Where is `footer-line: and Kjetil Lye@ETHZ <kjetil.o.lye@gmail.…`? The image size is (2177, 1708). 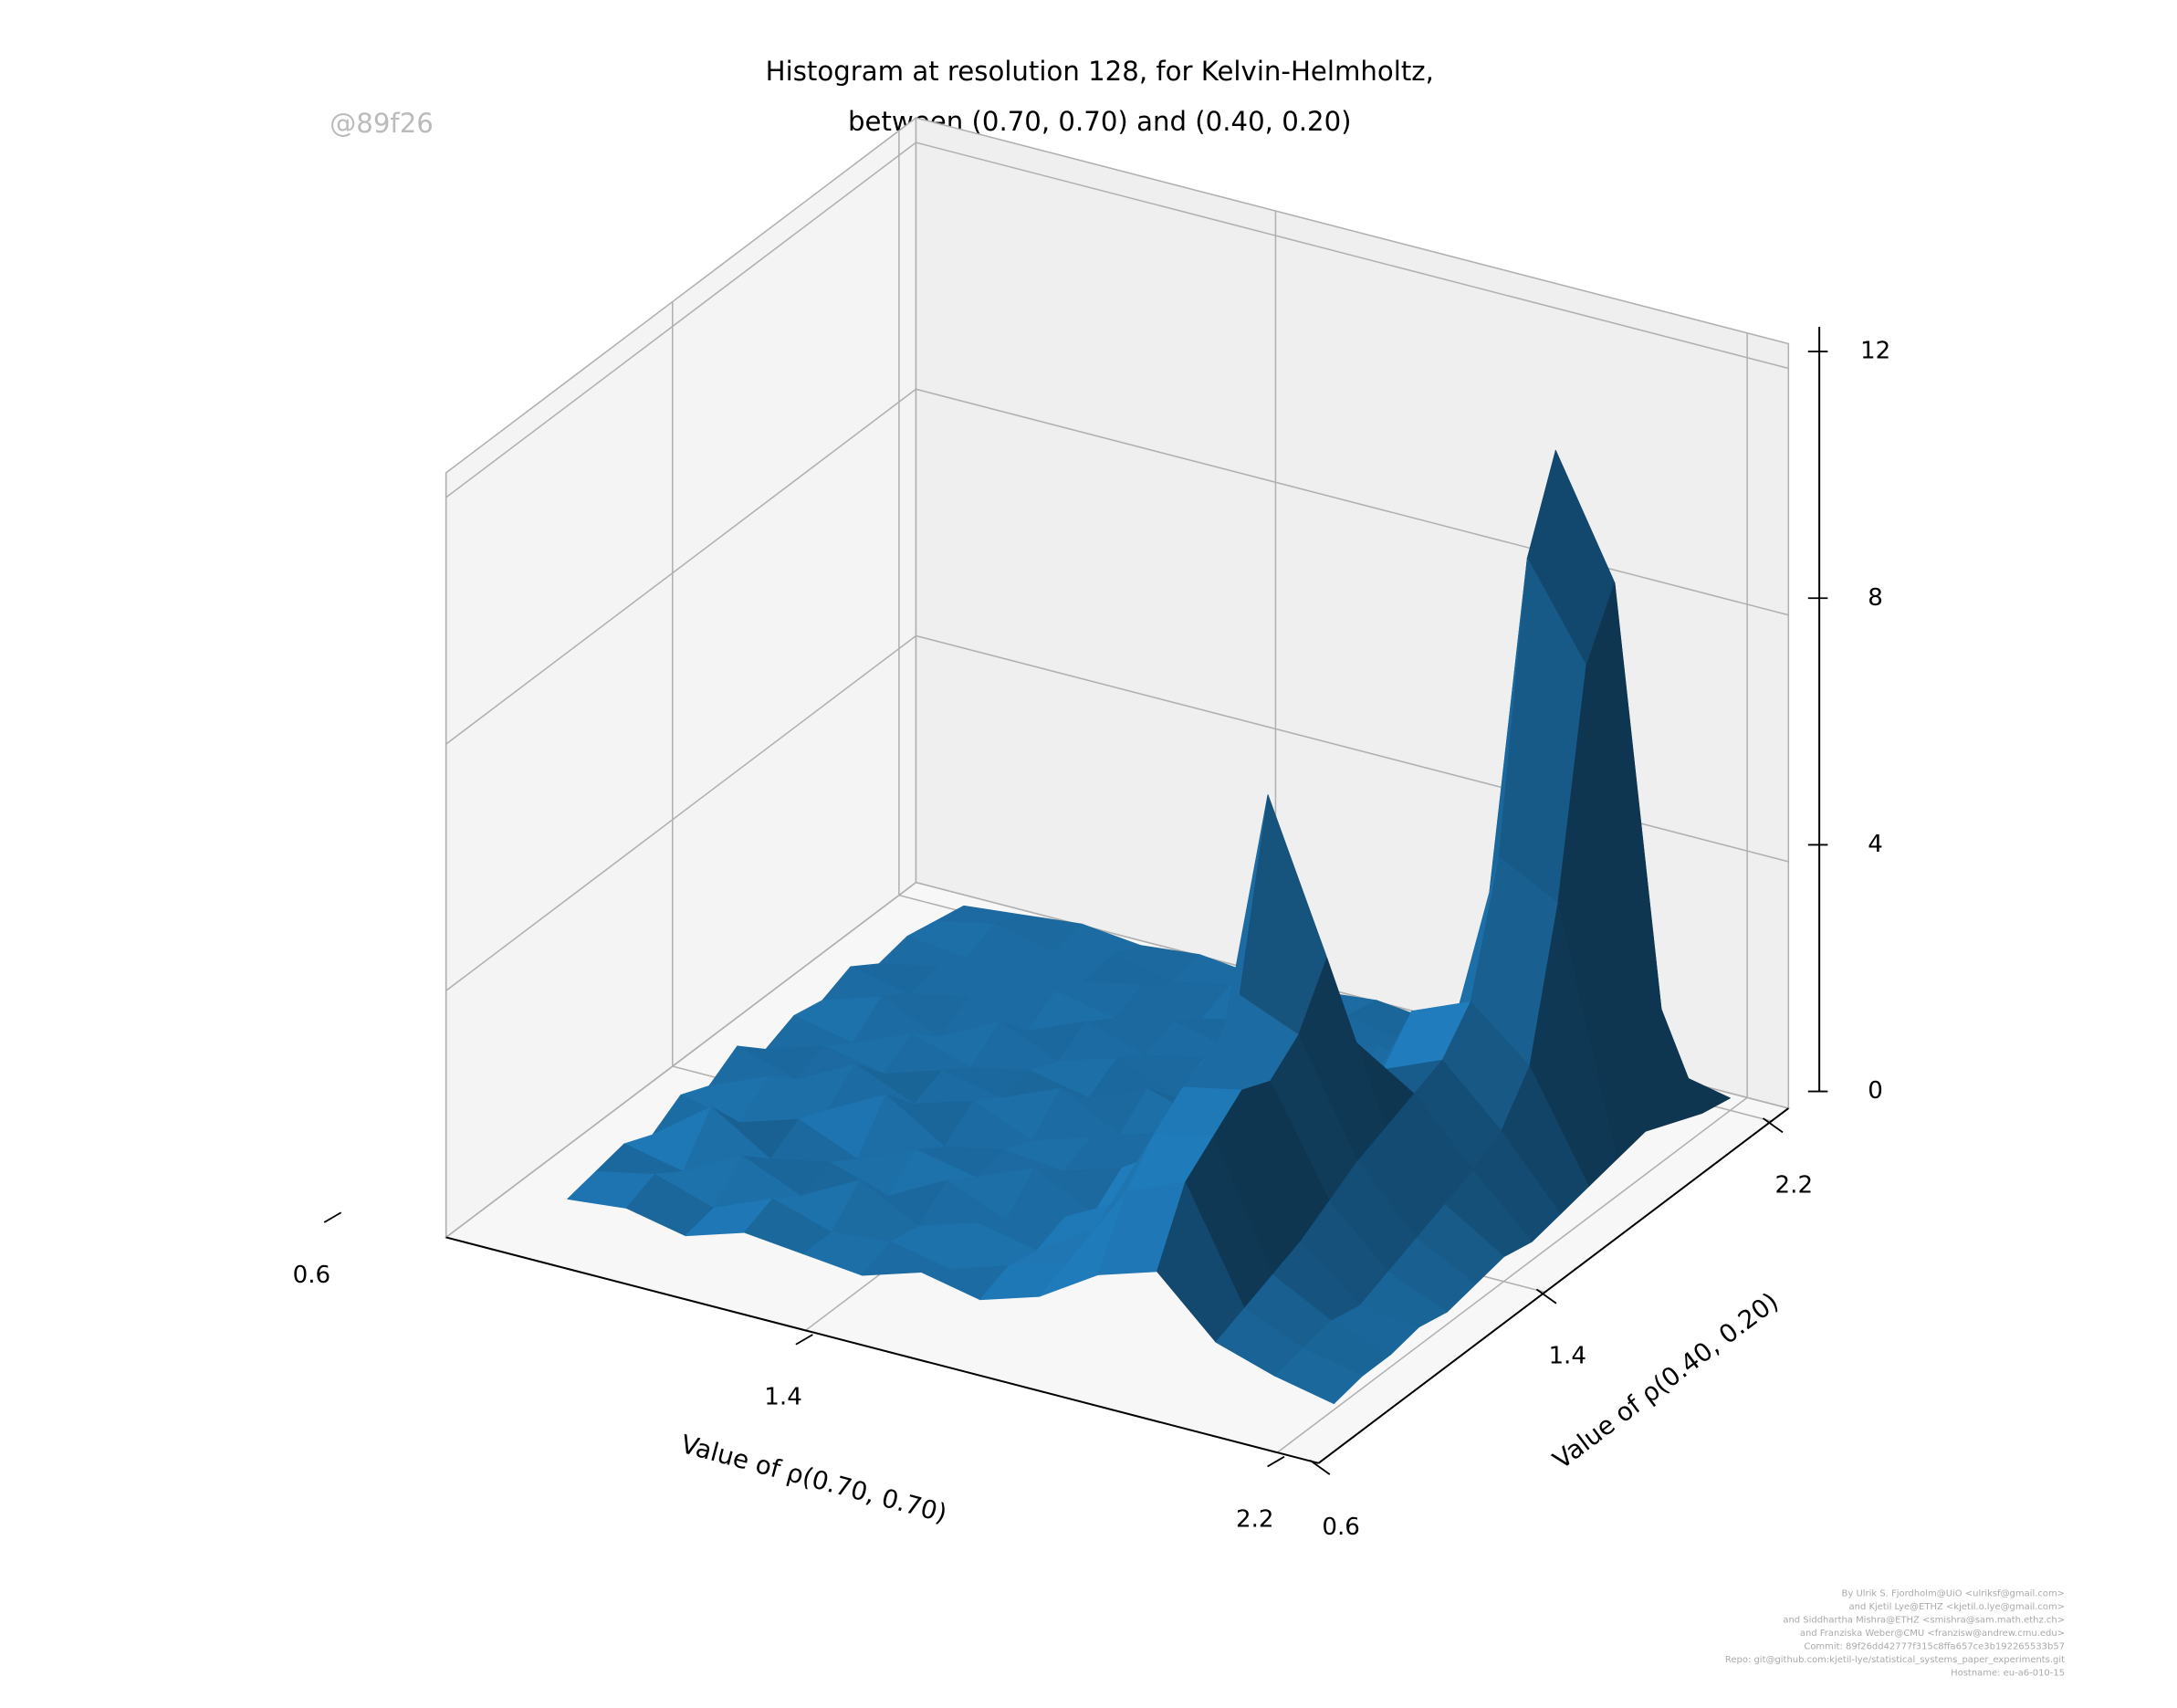
footer-line: and Kjetil Lye@ETHZ <kjetil.o.lye@gmail.… is located at coordinates (1957, 1607).